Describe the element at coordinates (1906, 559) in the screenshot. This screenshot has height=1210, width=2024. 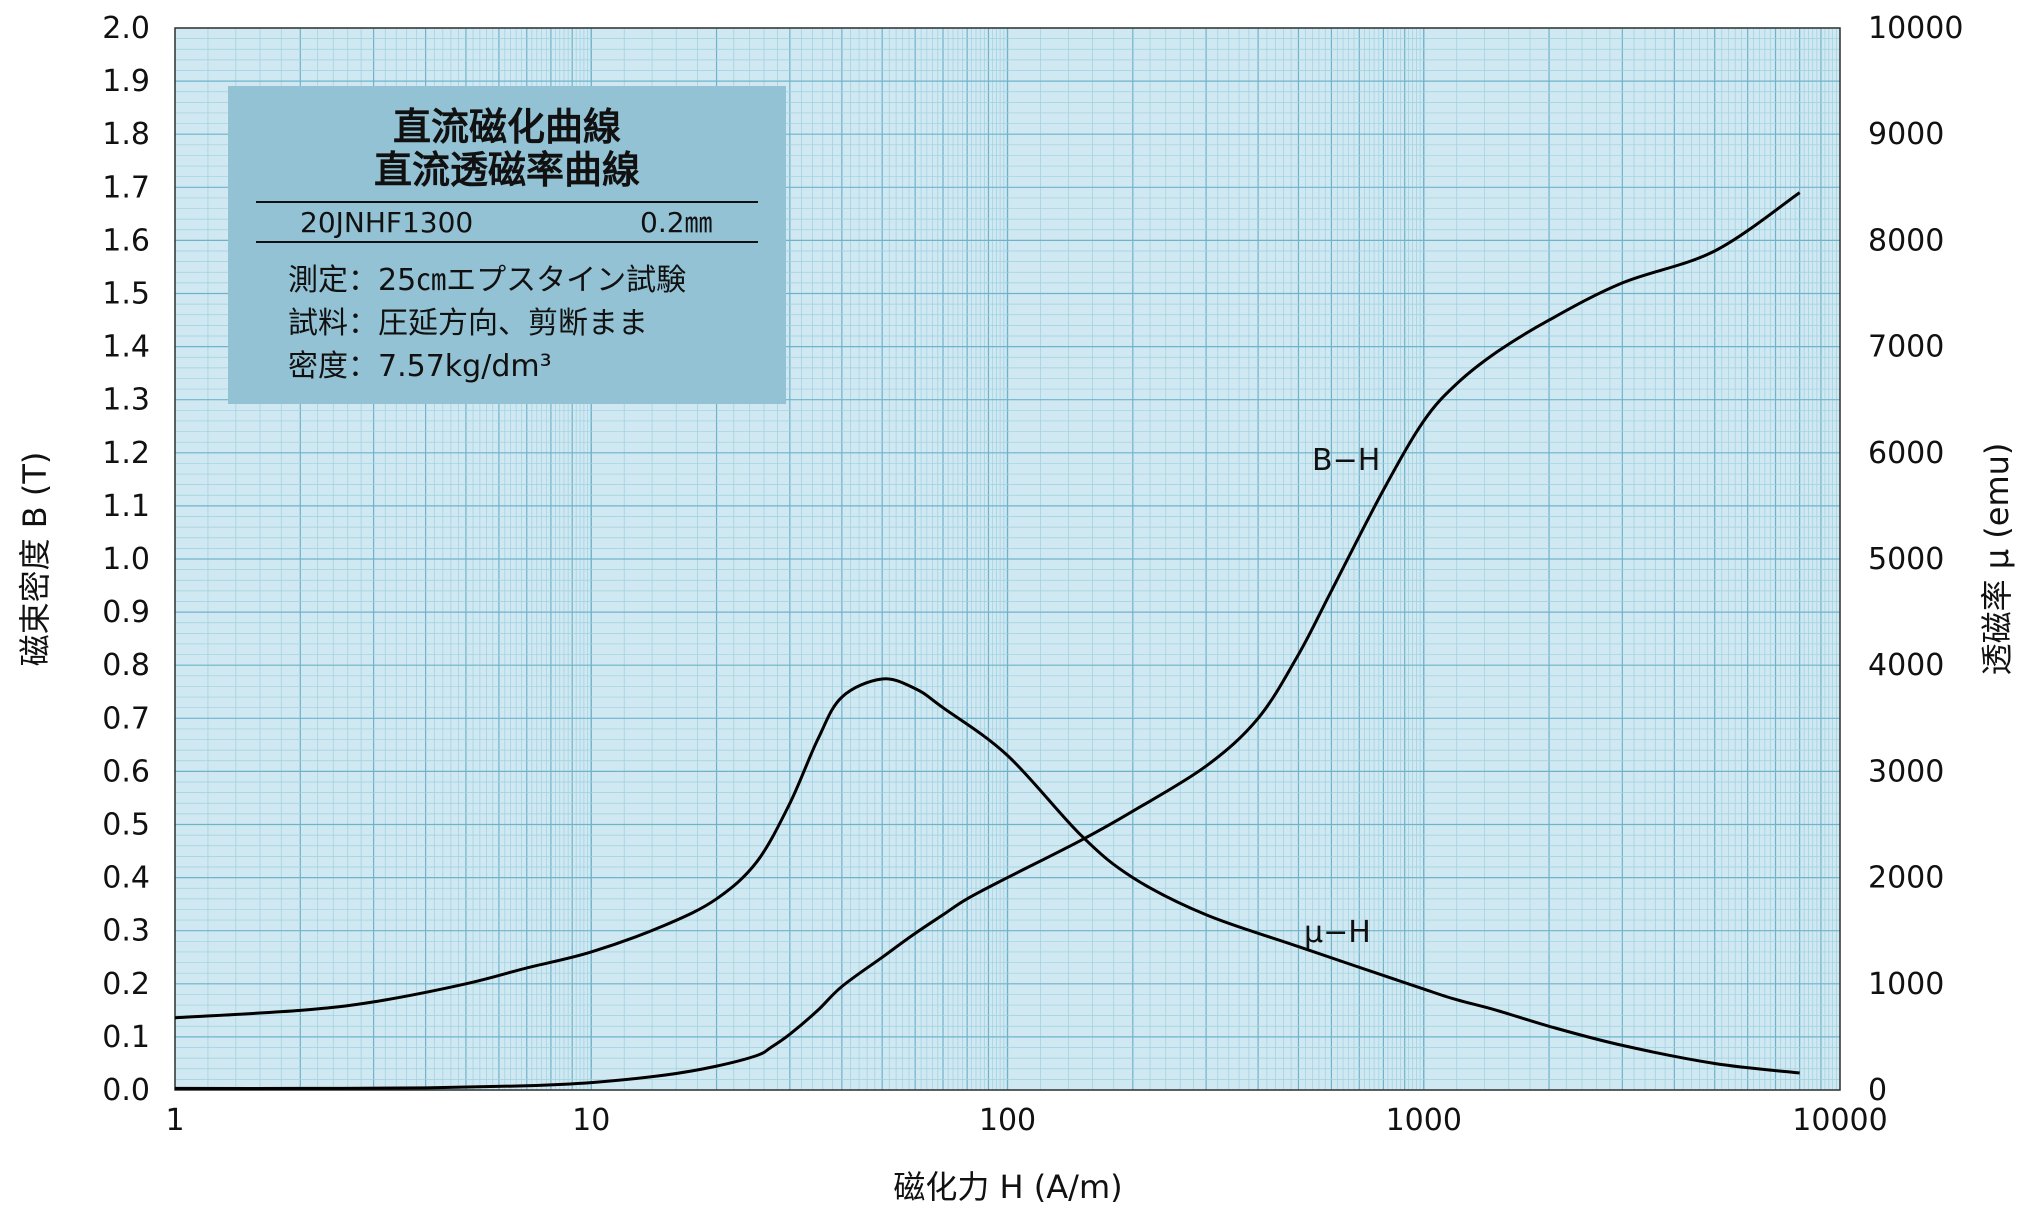
I see `y-right-tick-label: 5000` at that location.